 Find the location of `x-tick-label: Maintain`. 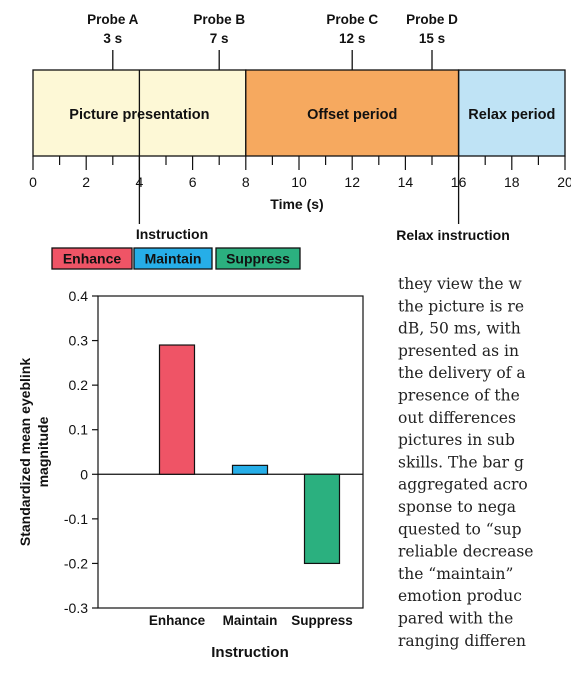

x-tick-label: Maintain is located at coordinates (250, 620).